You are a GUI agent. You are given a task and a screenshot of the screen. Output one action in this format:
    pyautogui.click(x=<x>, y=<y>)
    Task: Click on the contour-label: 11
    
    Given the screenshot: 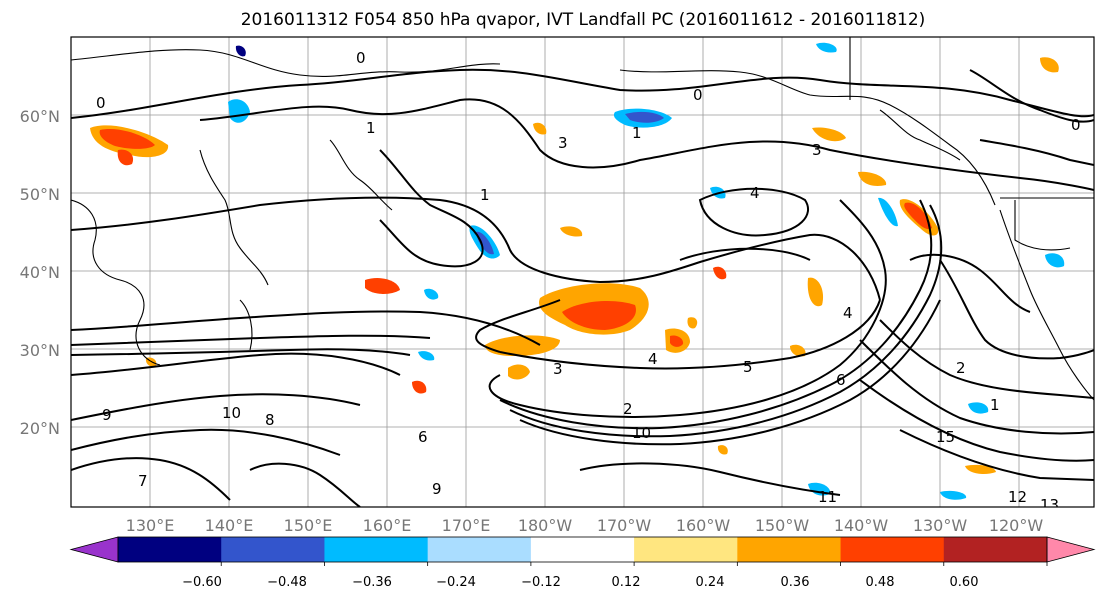 What is the action you would take?
    pyautogui.click(x=827, y=497)
    